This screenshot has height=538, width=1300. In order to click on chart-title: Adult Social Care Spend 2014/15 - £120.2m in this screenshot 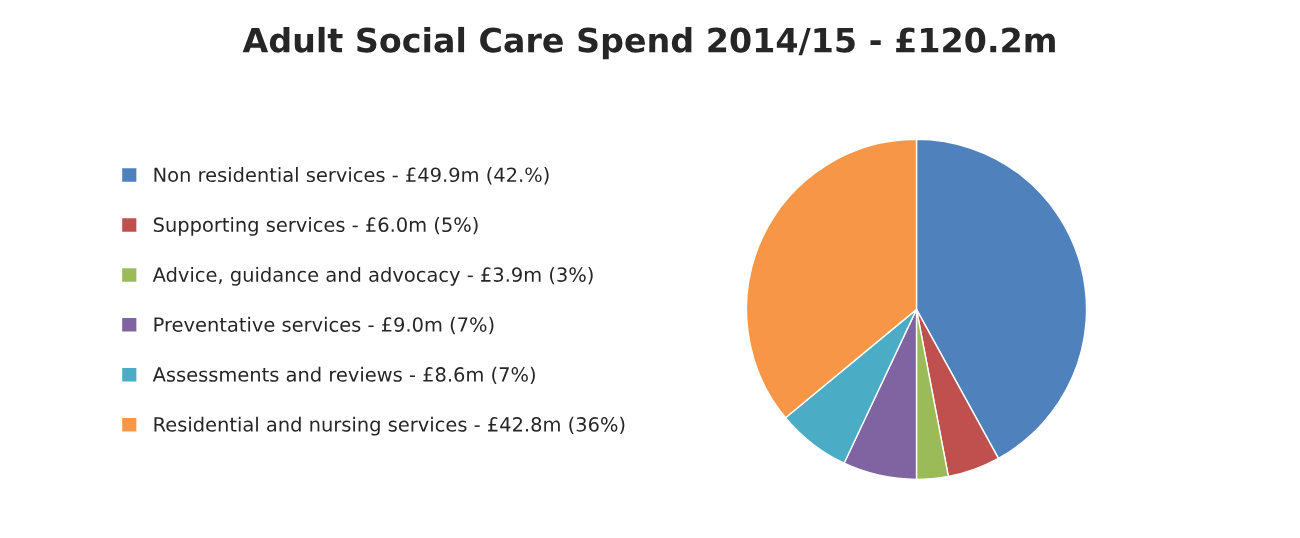, I will do `click(648, 43)`.